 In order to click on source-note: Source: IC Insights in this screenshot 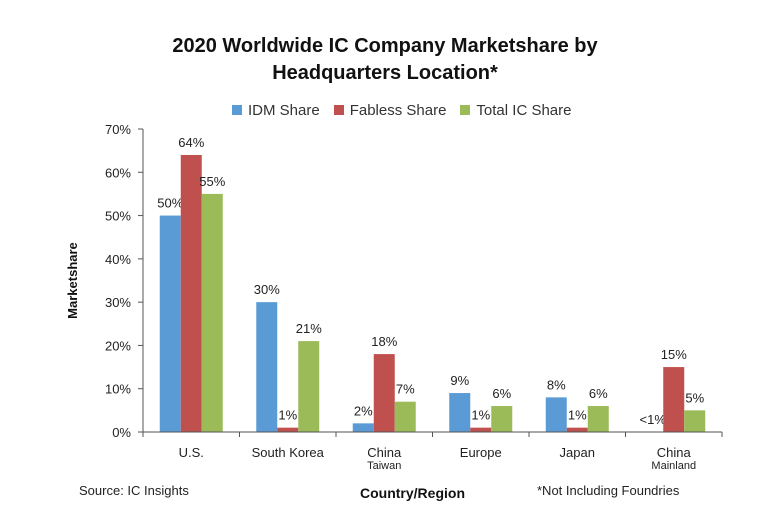, I will do `click(134, 490)`.